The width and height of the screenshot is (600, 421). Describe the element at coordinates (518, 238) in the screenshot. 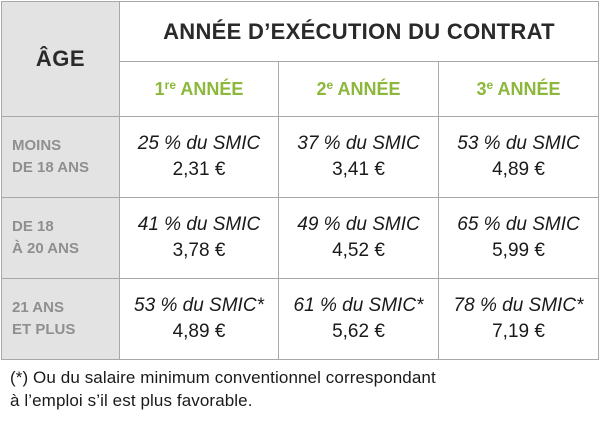

I see `rate-cell: 65 % du SMIC 5,99 €` at that location.